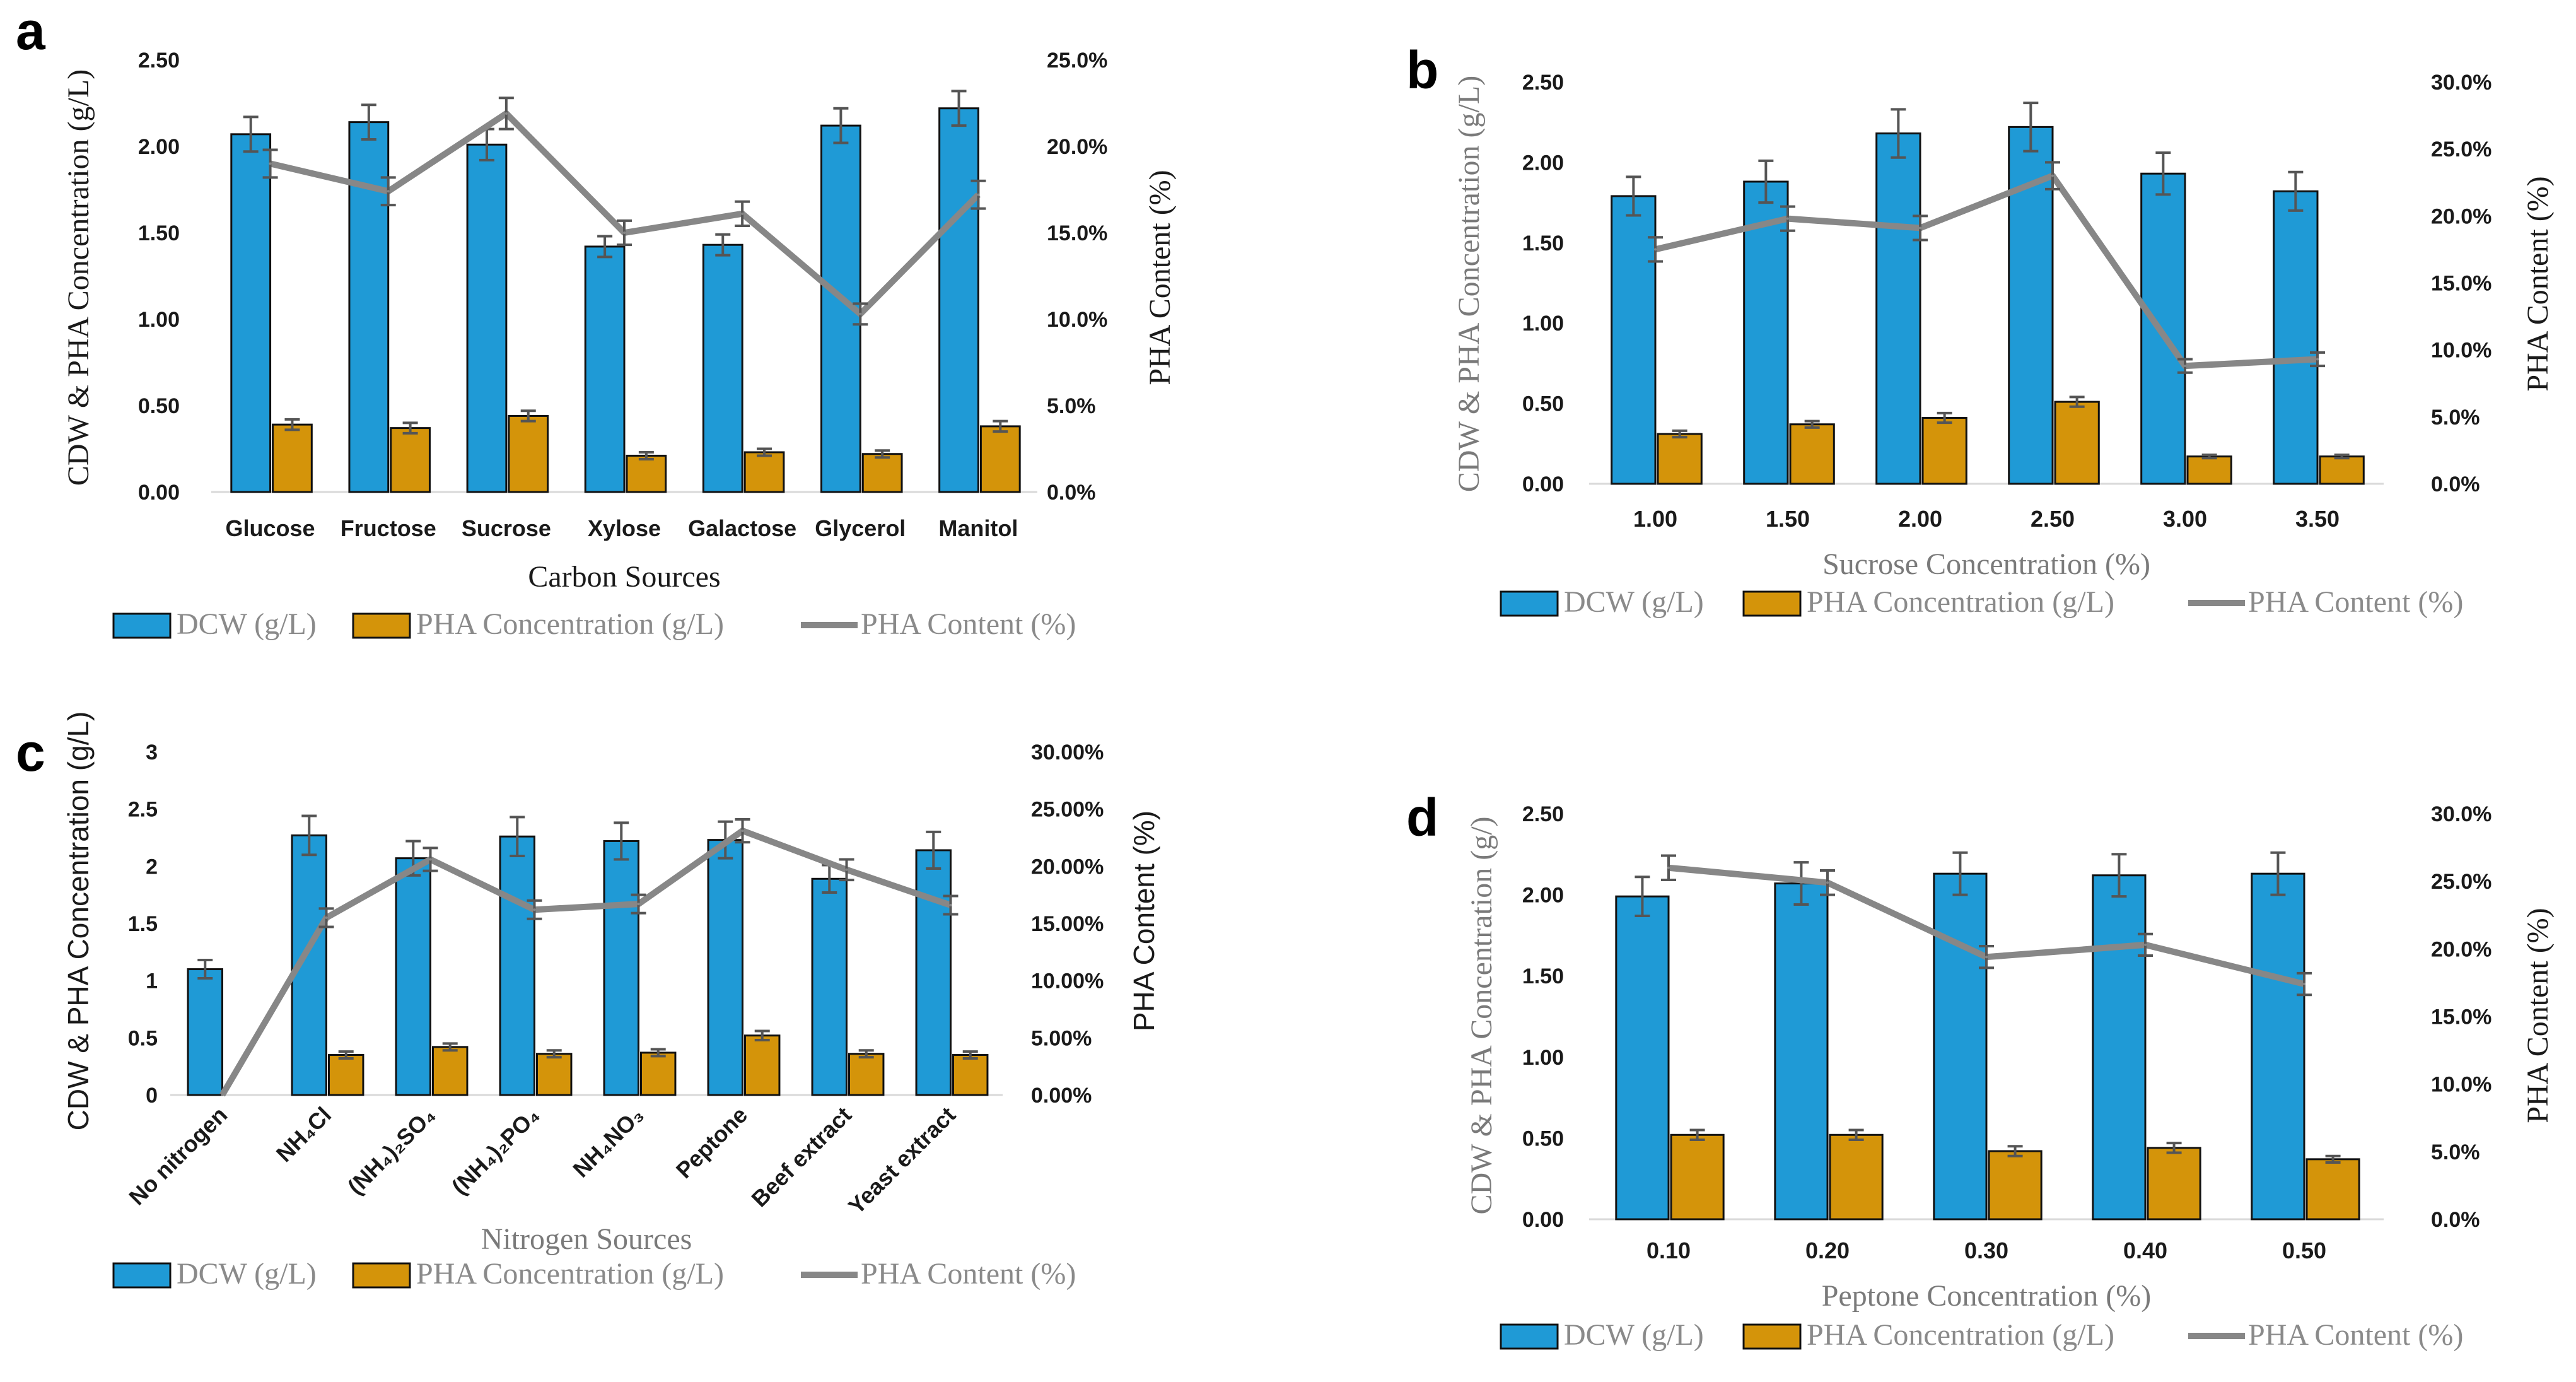 Image resolution: width=2576 pixels, height=1382 pixels. Describe the element at coordinates (1530, 603) in the screenshot. I see `legend-swatch-dcw` at that location.